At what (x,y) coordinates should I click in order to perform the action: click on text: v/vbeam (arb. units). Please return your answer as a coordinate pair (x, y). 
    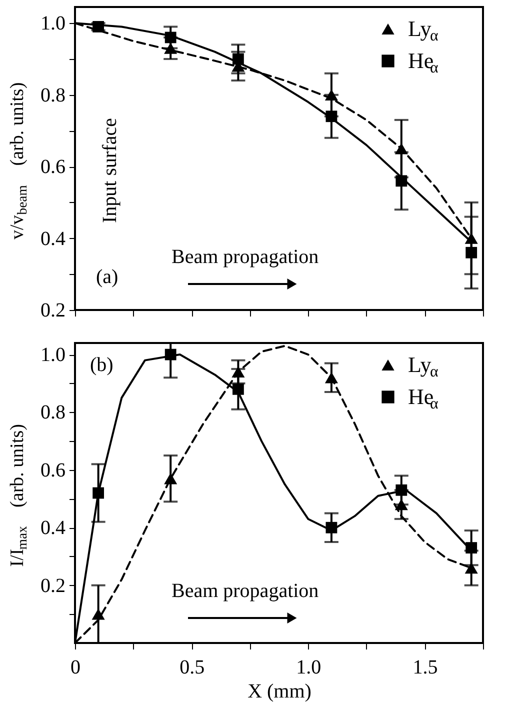
    Looking at the image, I should click on (18, 161).